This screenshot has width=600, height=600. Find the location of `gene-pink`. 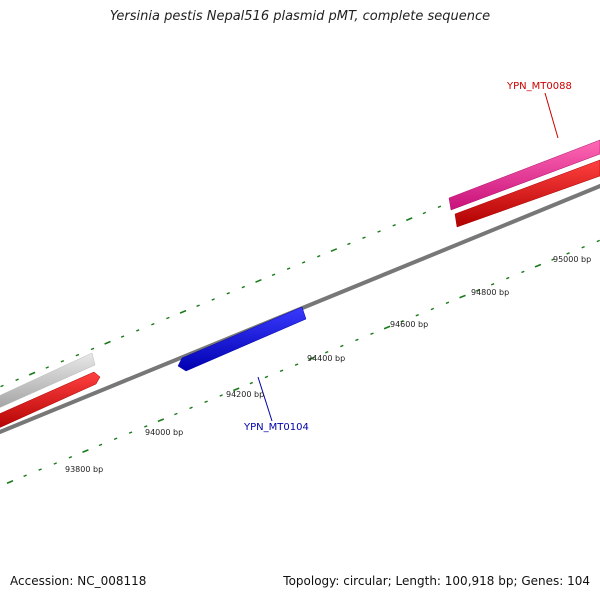

gene-pink is located at coordinates (524, 175).